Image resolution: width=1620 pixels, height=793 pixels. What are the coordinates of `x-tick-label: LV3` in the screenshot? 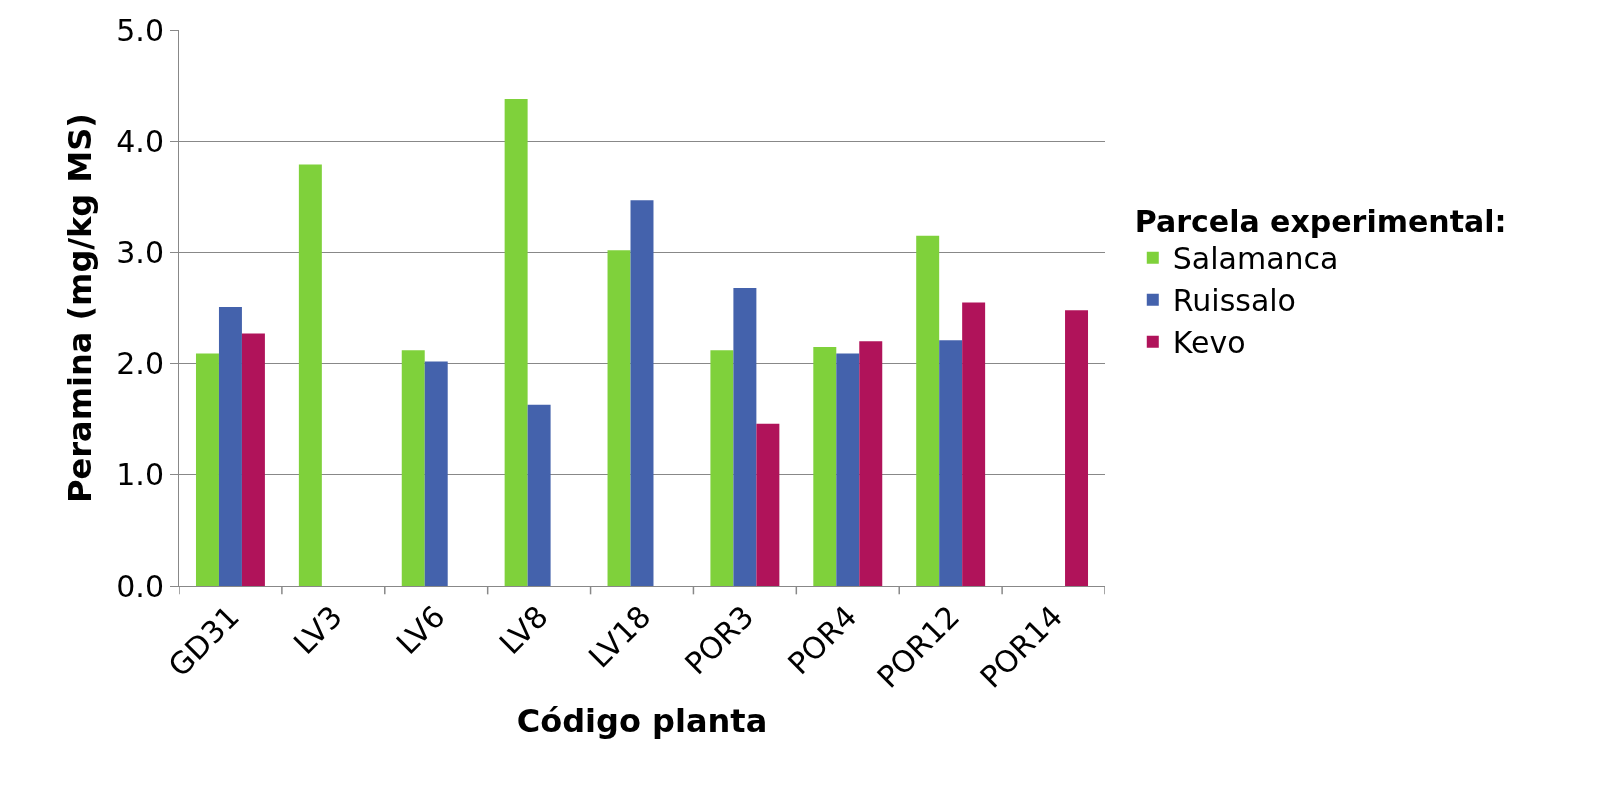 It's located at (317, 630).